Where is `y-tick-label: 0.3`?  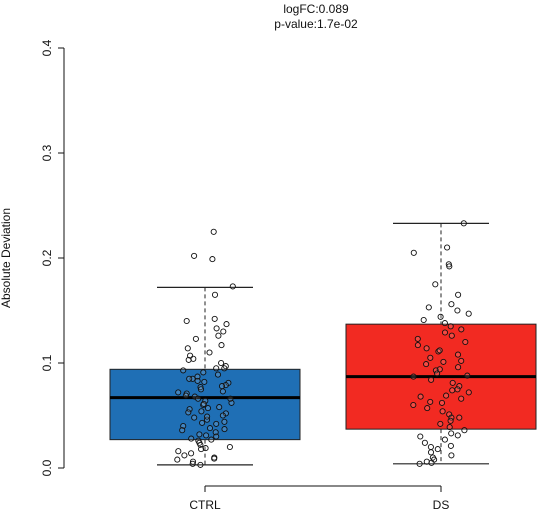
y-tick-label: 0.3 is located at coordinates (47, 152).